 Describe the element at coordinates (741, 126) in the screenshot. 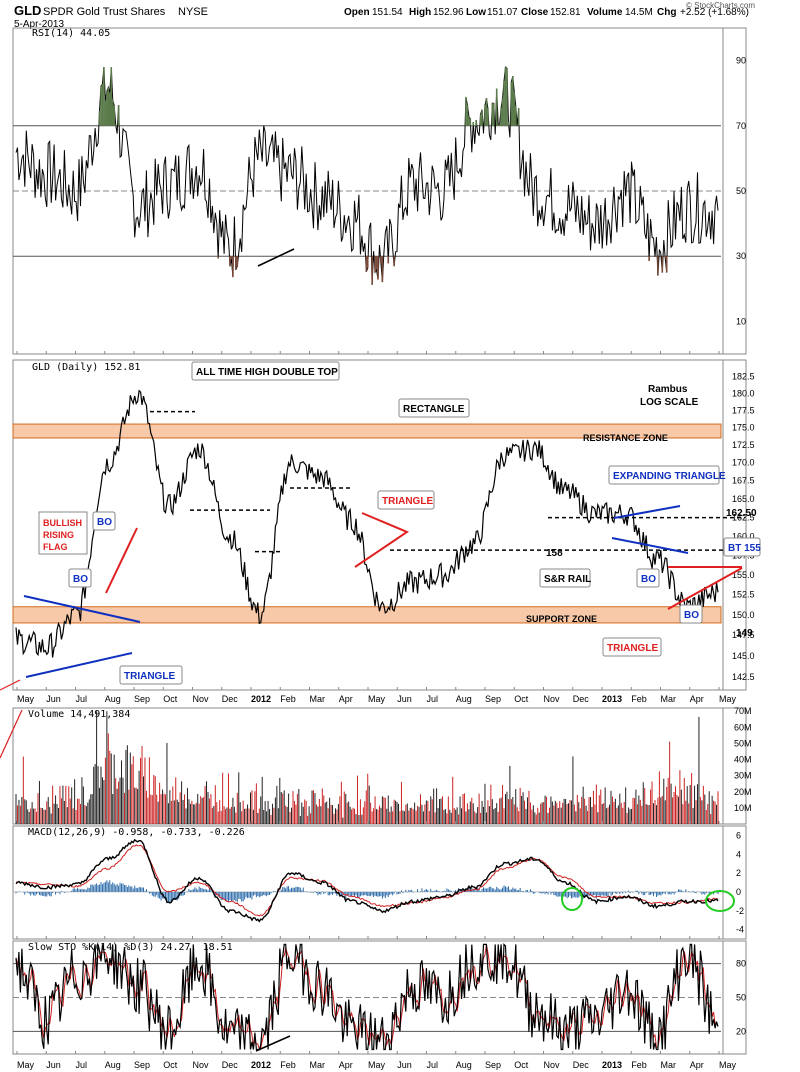

I see `rsi-tick-label: 70` at that location.